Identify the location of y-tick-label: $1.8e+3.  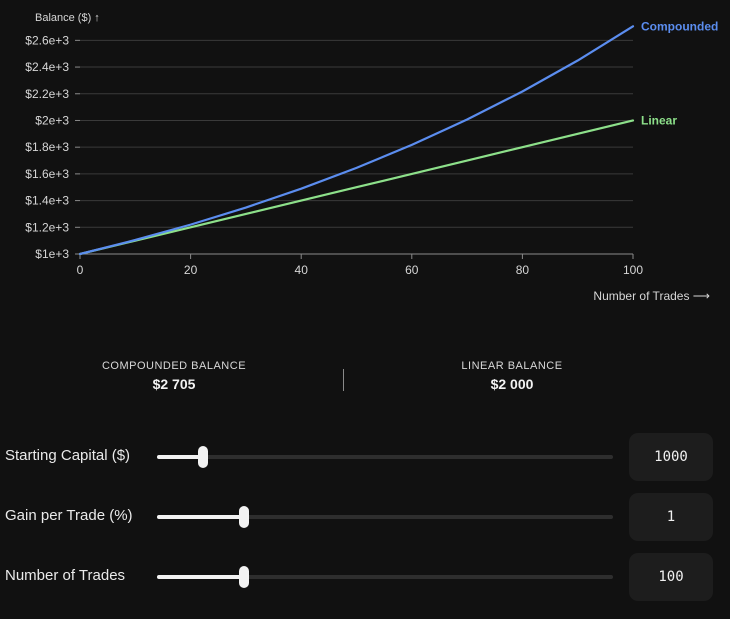
(47, 147).